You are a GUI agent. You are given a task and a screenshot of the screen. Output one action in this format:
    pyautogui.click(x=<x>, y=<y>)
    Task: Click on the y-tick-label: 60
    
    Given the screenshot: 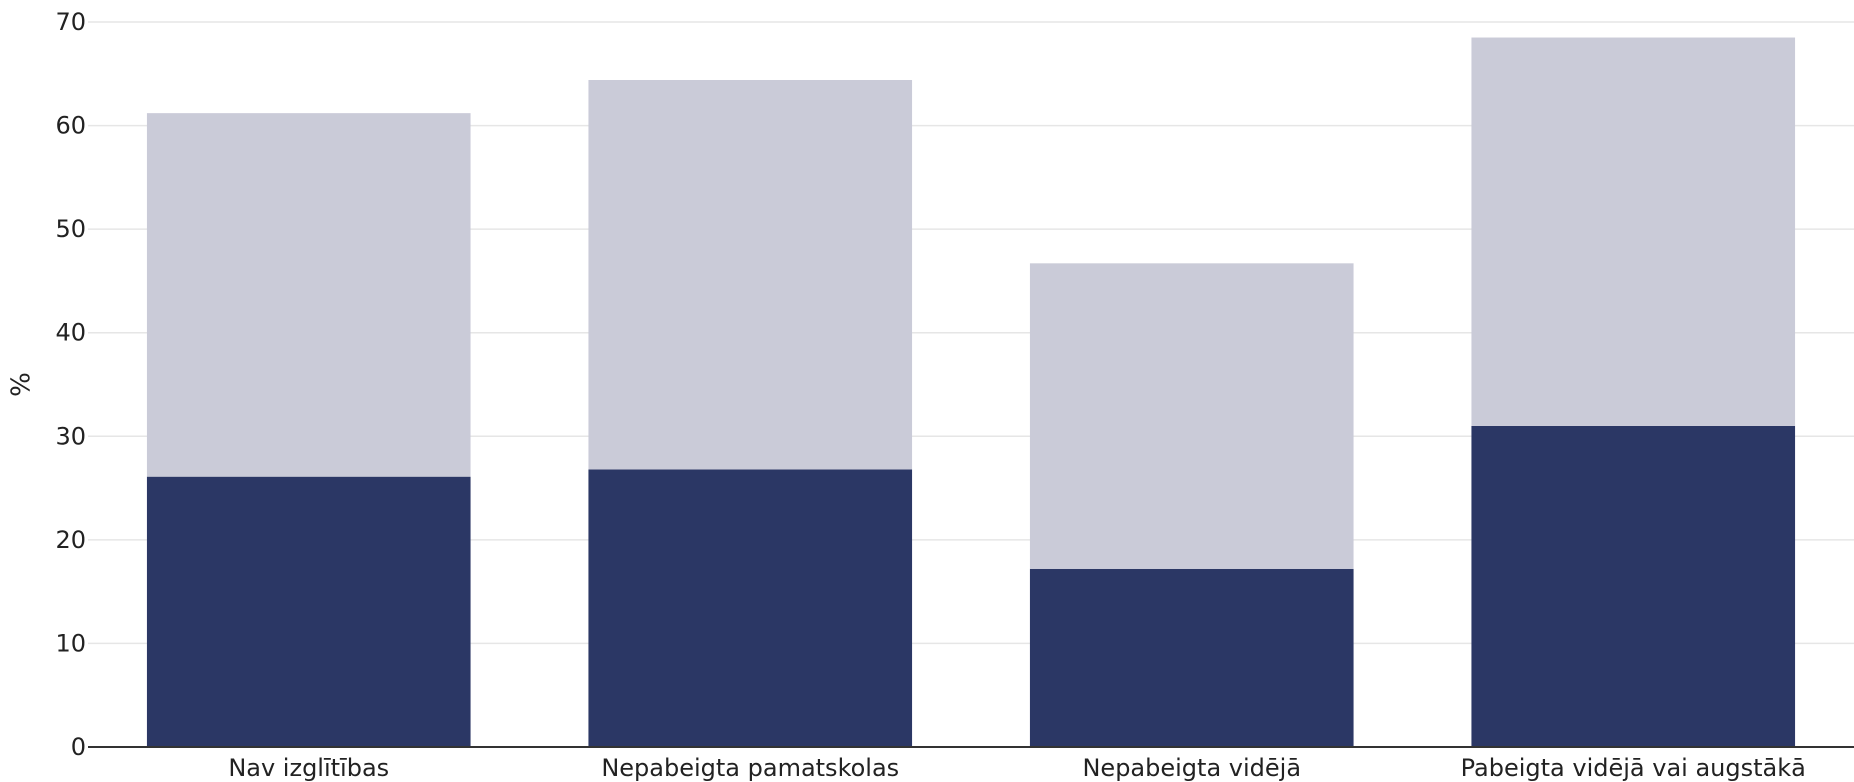 What is the action you would take?
    pyautogui.click(x=70, y=126)
    